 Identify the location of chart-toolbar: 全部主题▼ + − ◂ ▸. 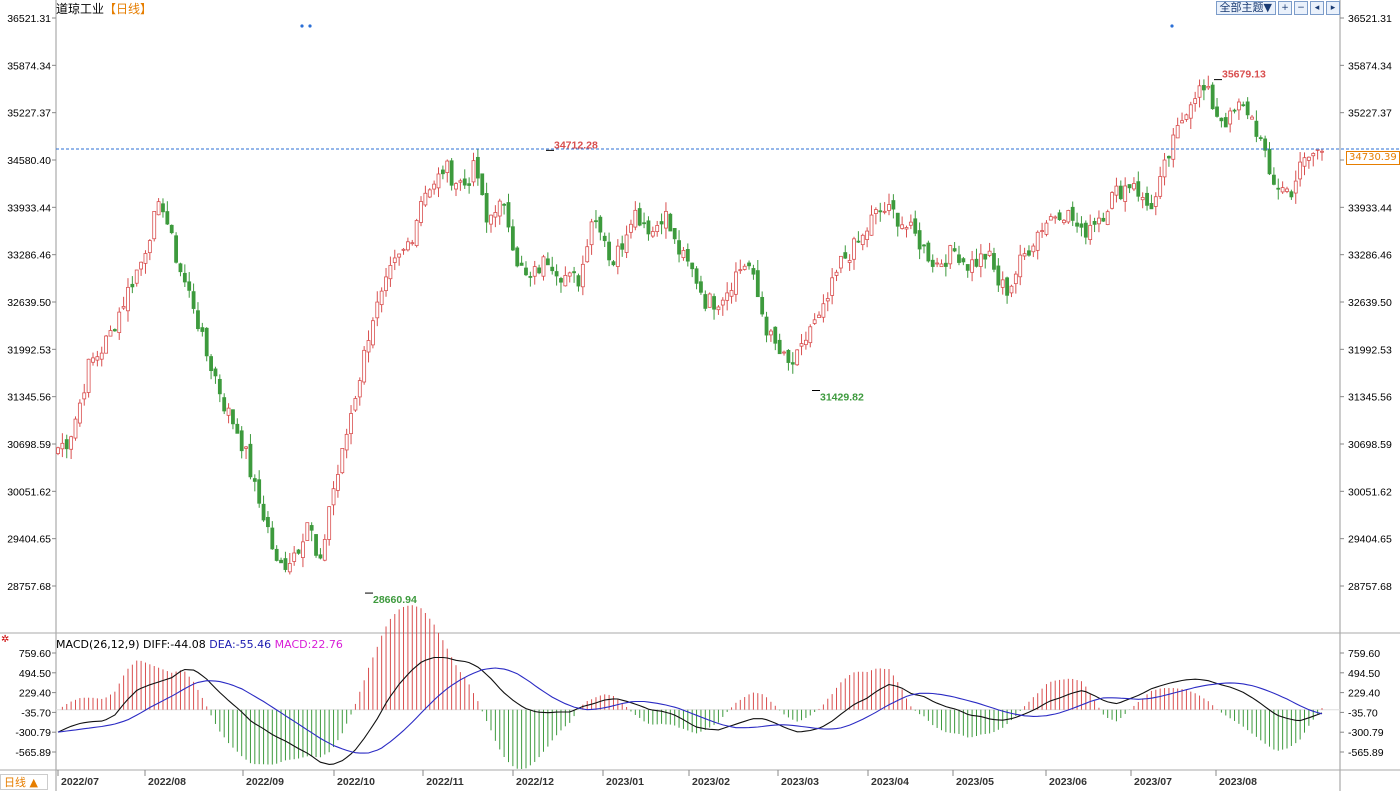
(1277, 8).